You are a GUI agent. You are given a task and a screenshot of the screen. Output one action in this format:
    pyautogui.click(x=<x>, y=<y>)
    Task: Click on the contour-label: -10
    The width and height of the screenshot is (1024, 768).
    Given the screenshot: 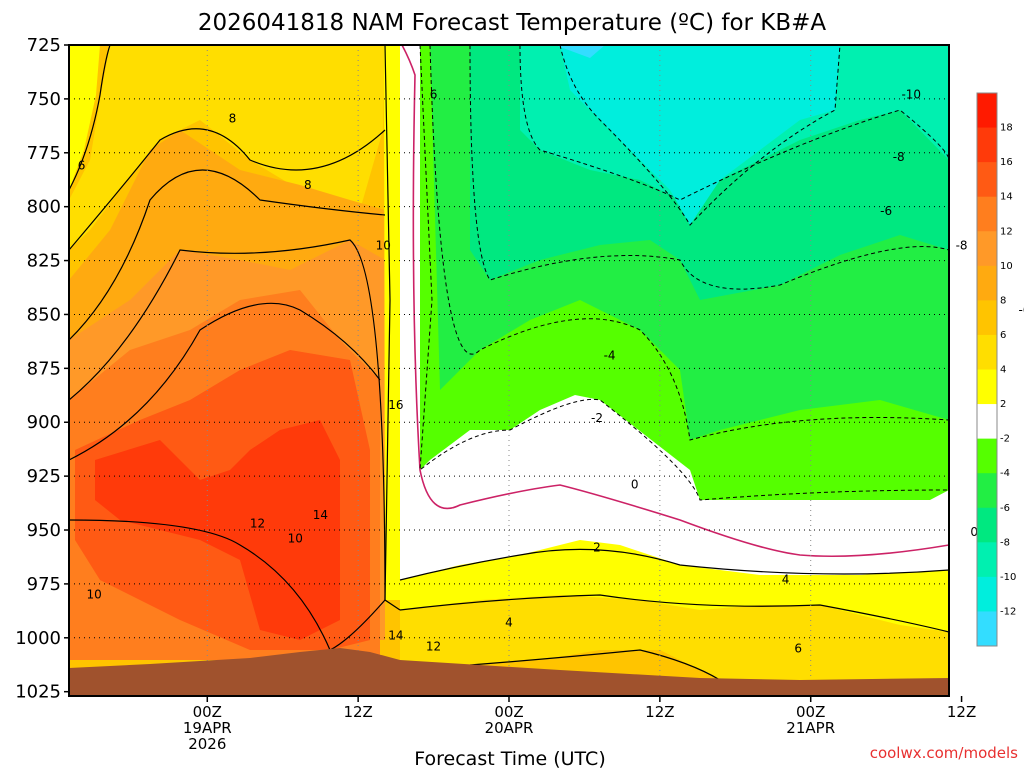 What is the action you would take?
    pyautogui.click(x=911, y=95)
    